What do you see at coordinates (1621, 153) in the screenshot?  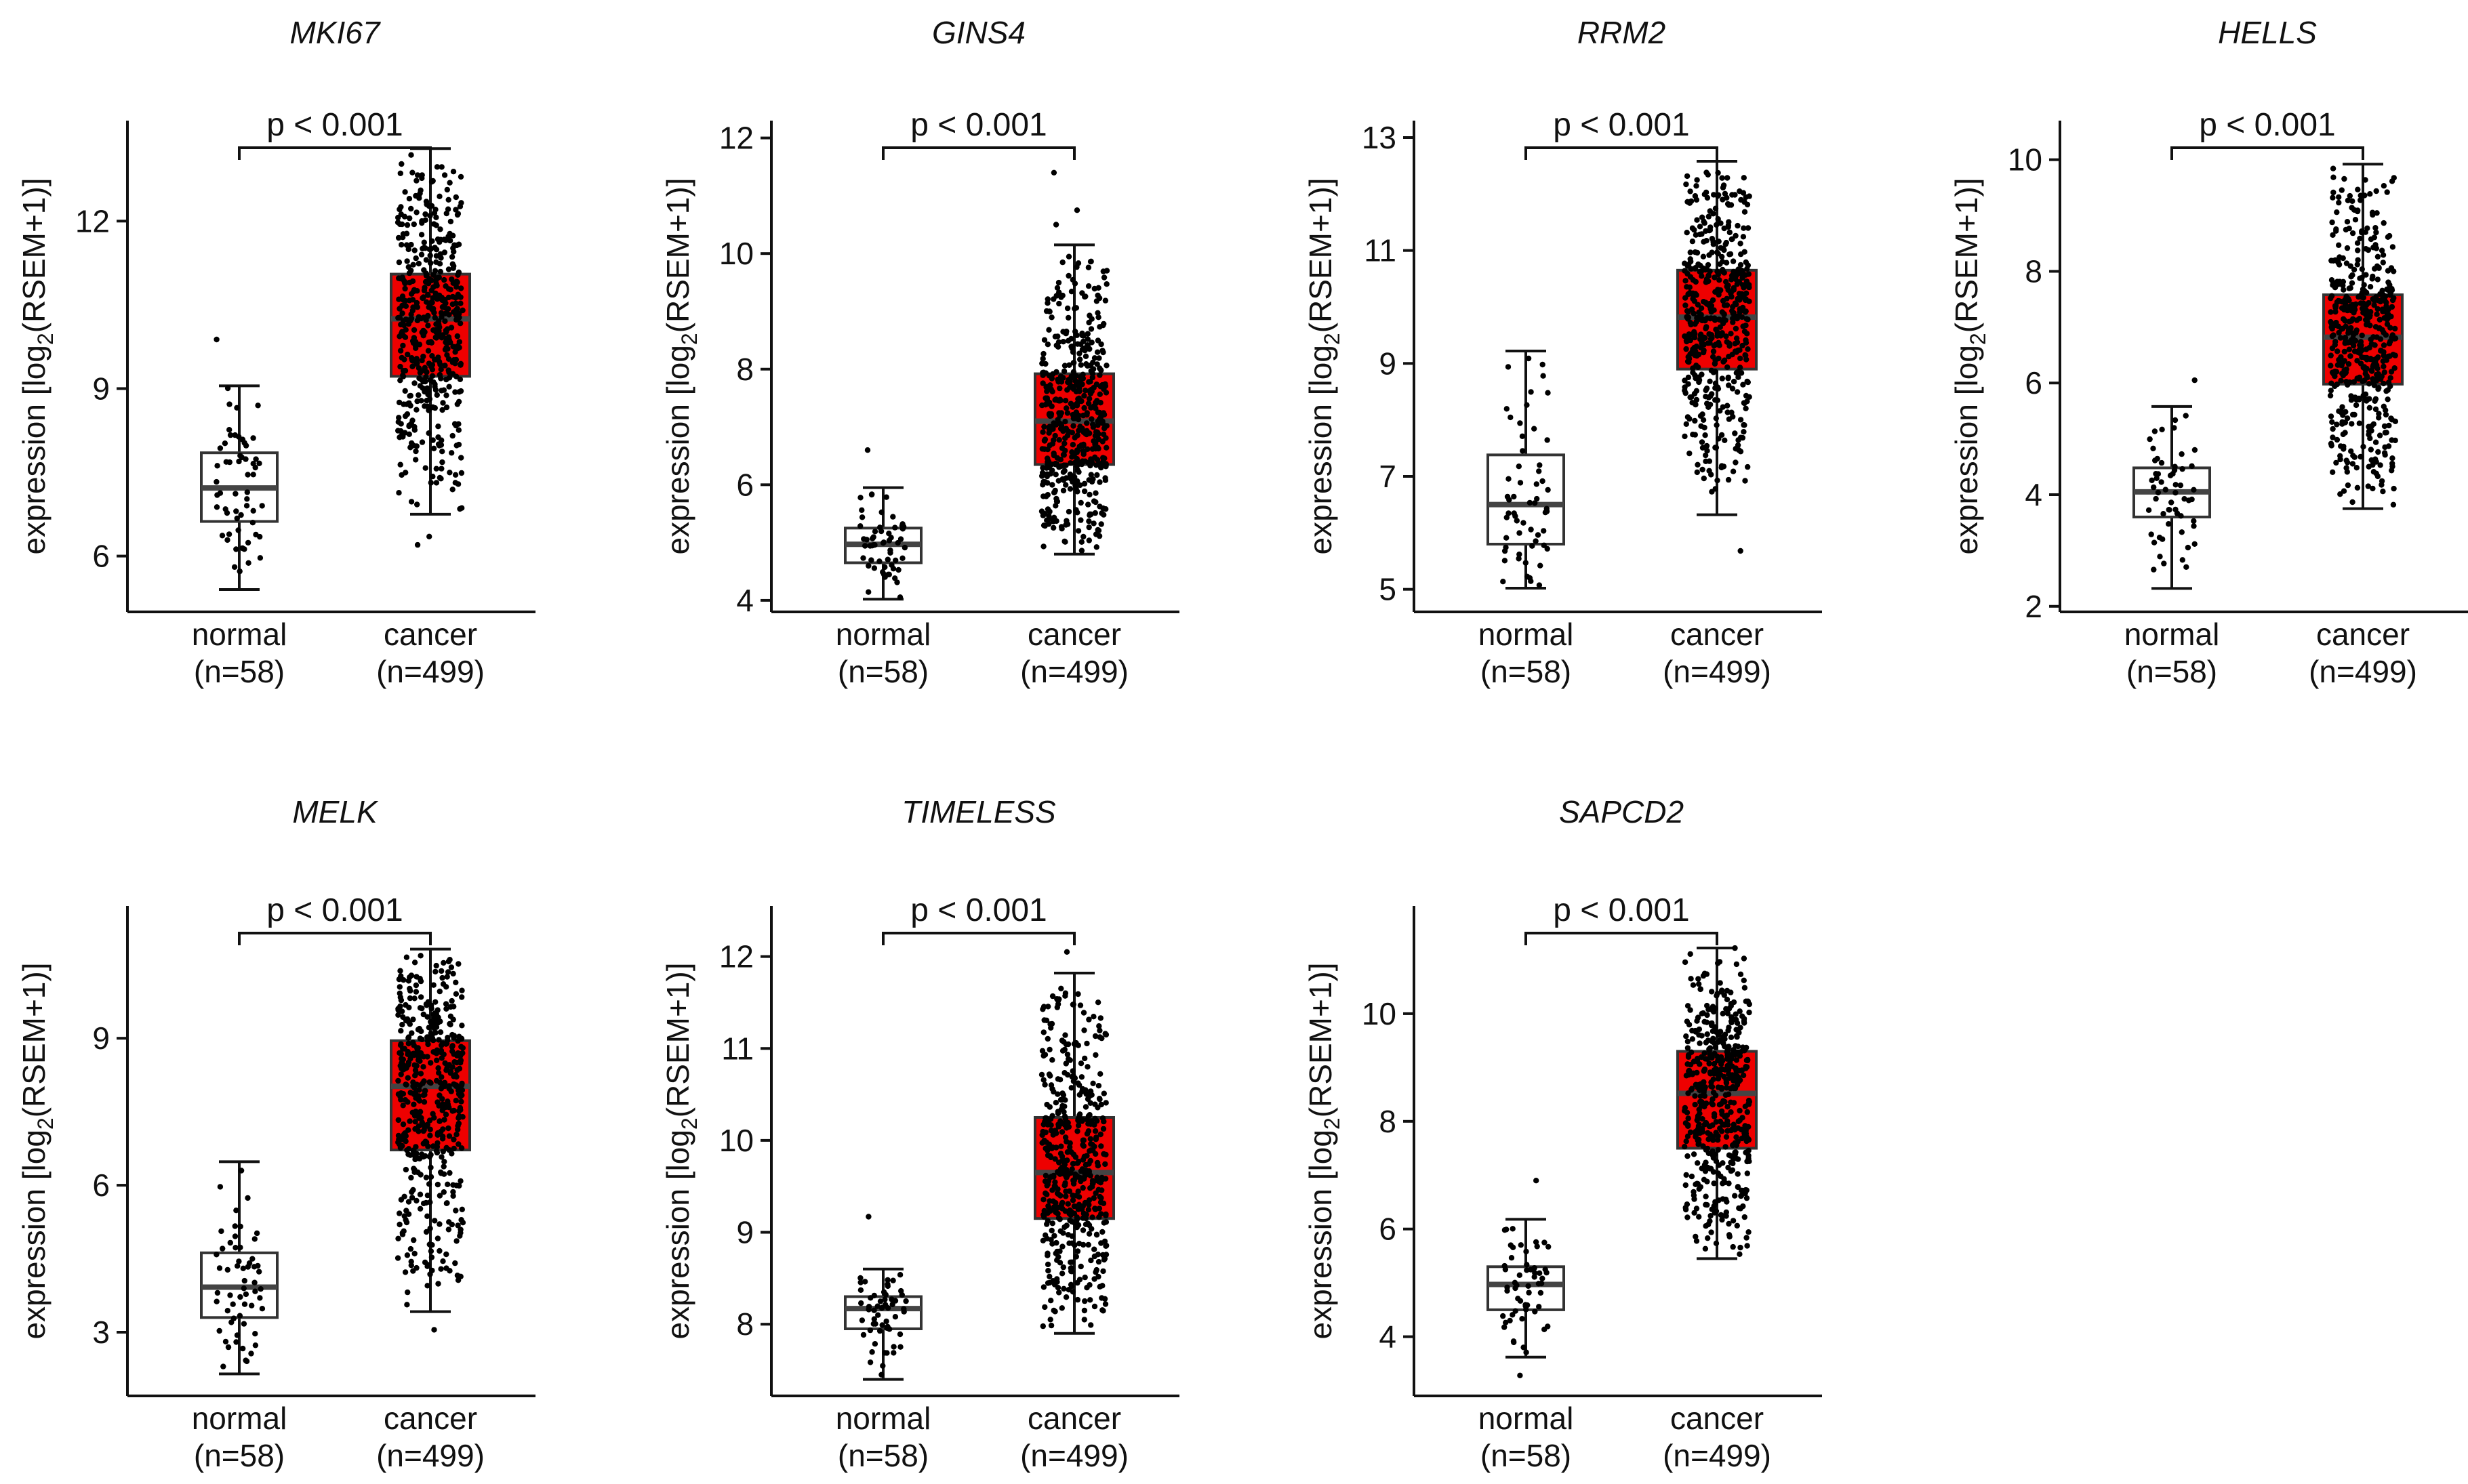 I see `significance-bracket` at bounding box center [1621, 153].